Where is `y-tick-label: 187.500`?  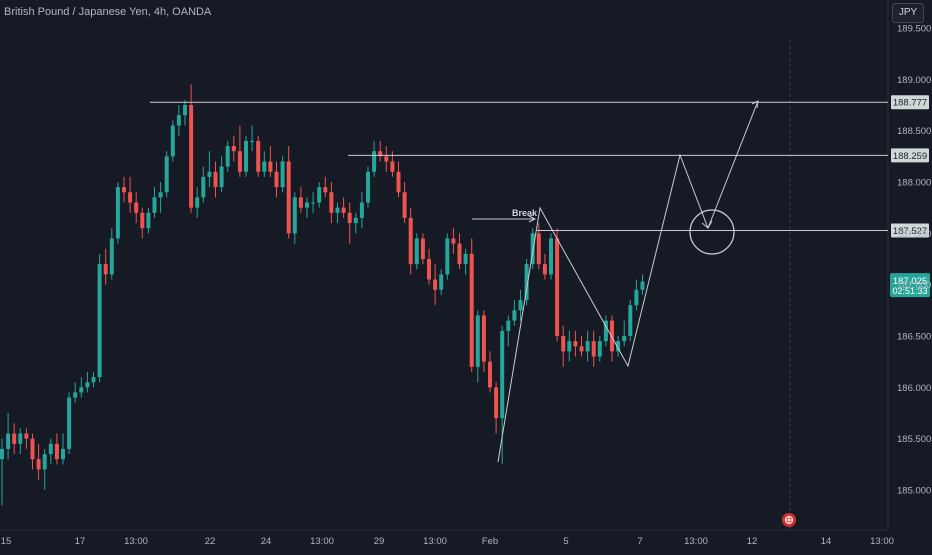
y-tick-label: 187.500 is located at coordinates (914, 234).